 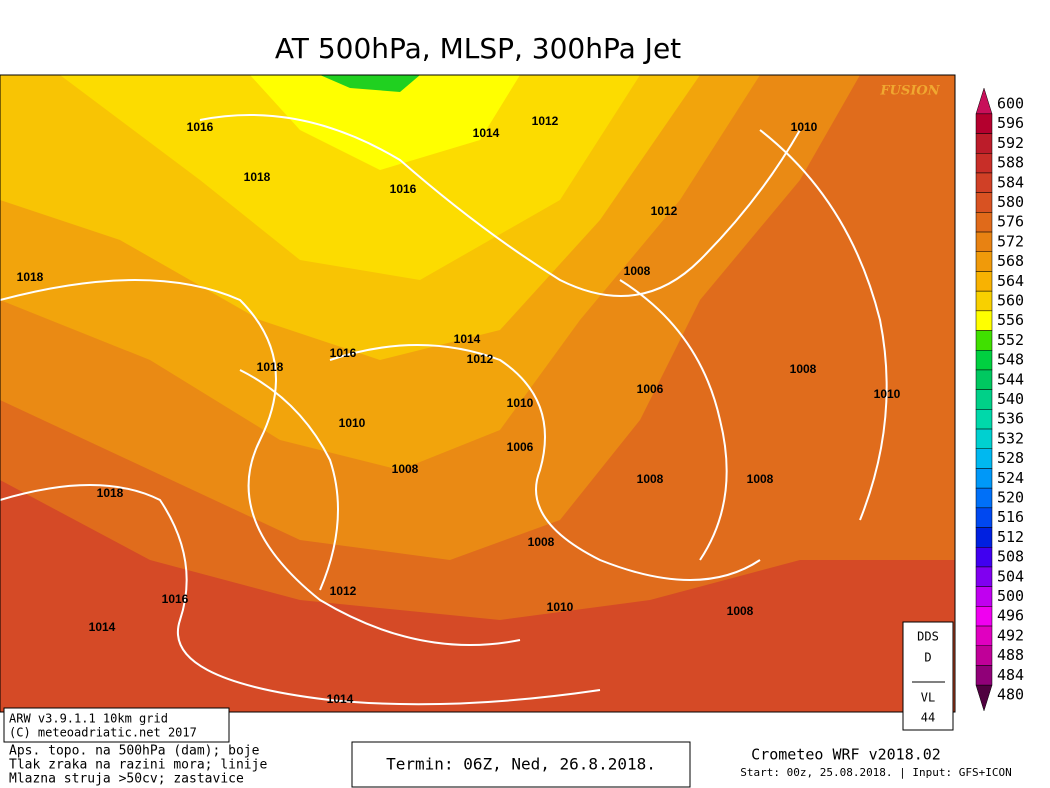 I want to click on info-line: ARW v3.9.1.1 10km grid, so click(x=88, y=719).